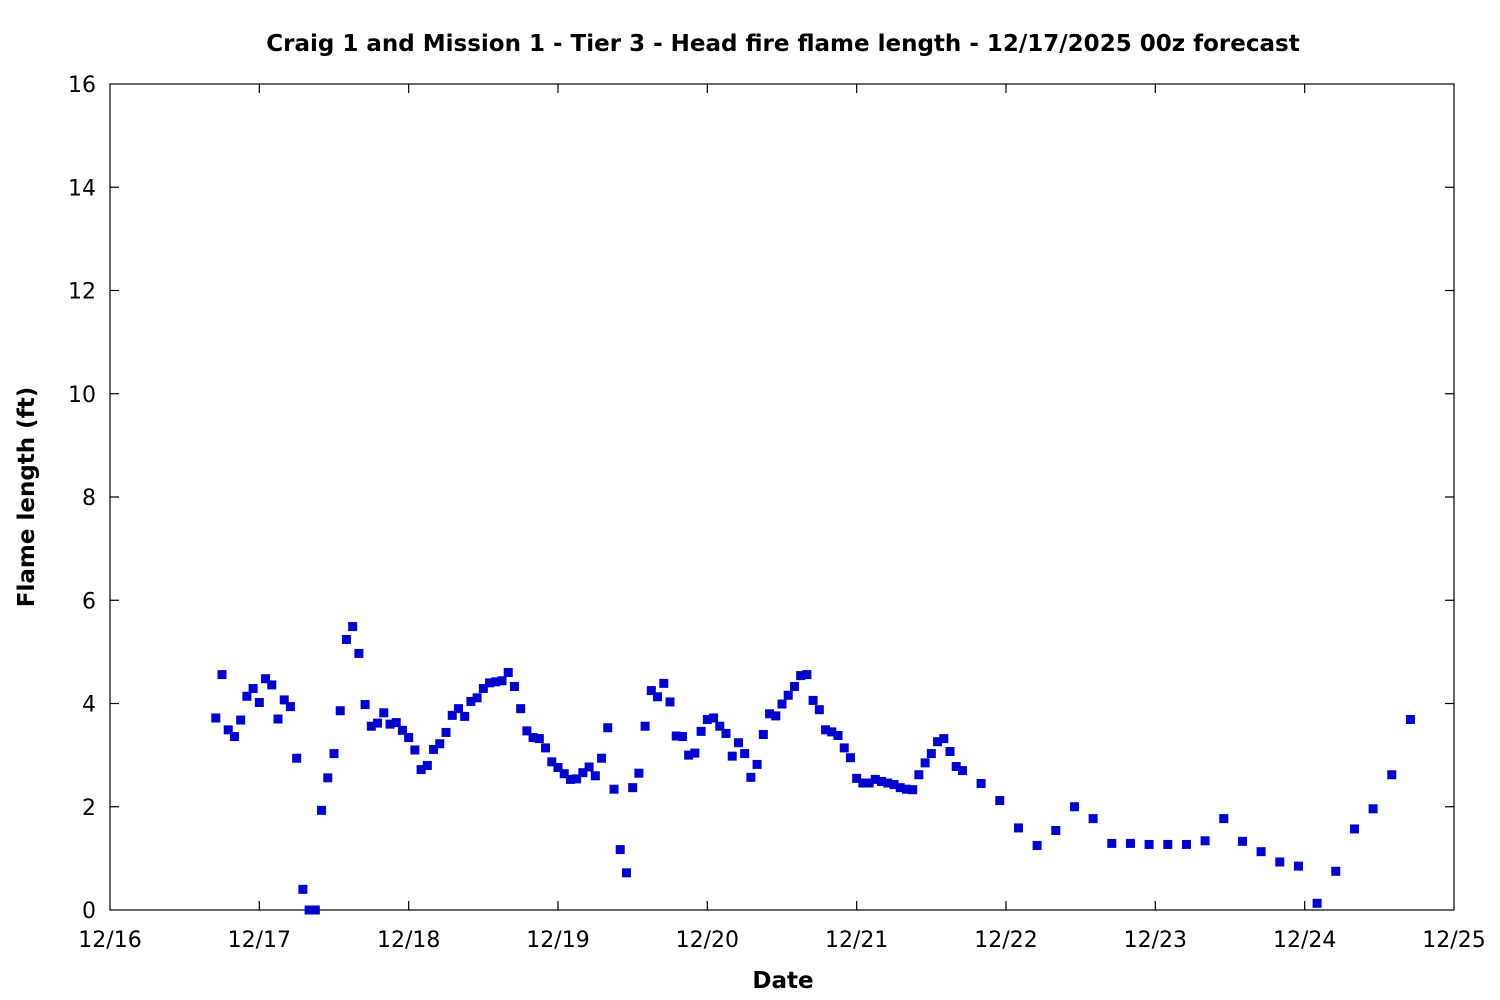 This screenshot has width=1500, height=1000. I want to click on x-tick-label: 12/16, so click(109, 940).